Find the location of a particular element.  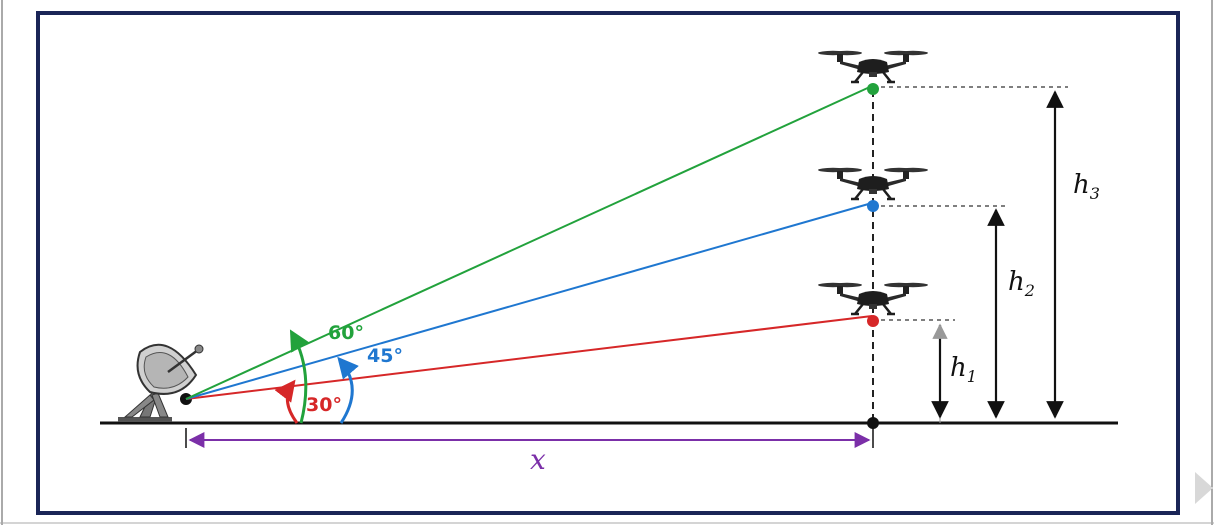

drone-point-high is located at coordinates (873, 89).